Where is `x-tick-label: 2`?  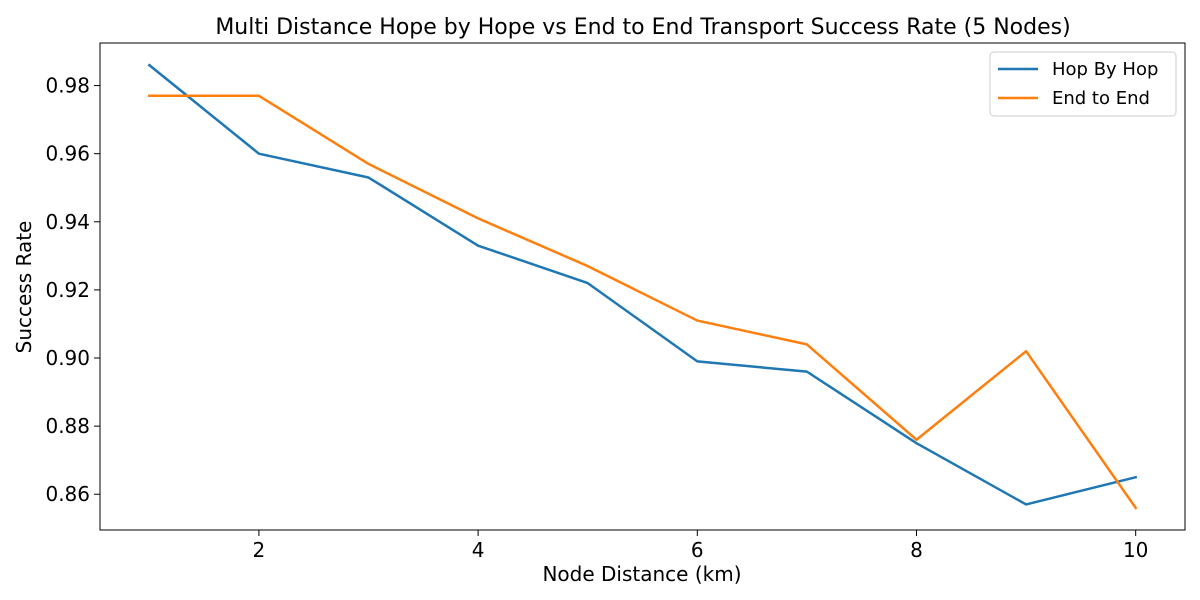
x-tick-label: 2 is located at coordinates (259, 550).